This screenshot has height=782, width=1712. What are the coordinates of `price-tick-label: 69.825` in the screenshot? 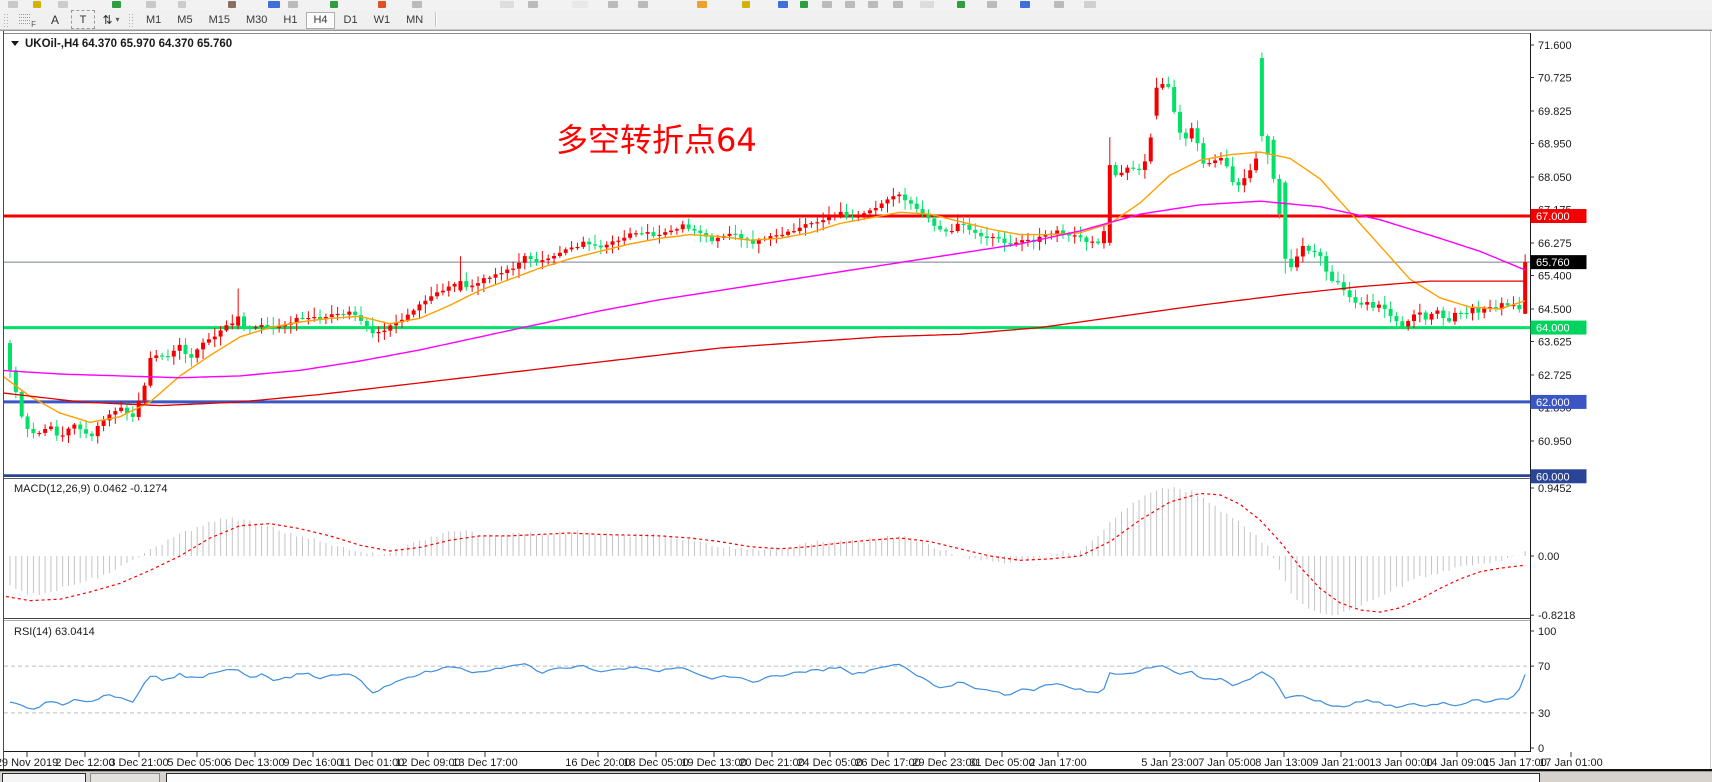 It's located at (1555, 112).